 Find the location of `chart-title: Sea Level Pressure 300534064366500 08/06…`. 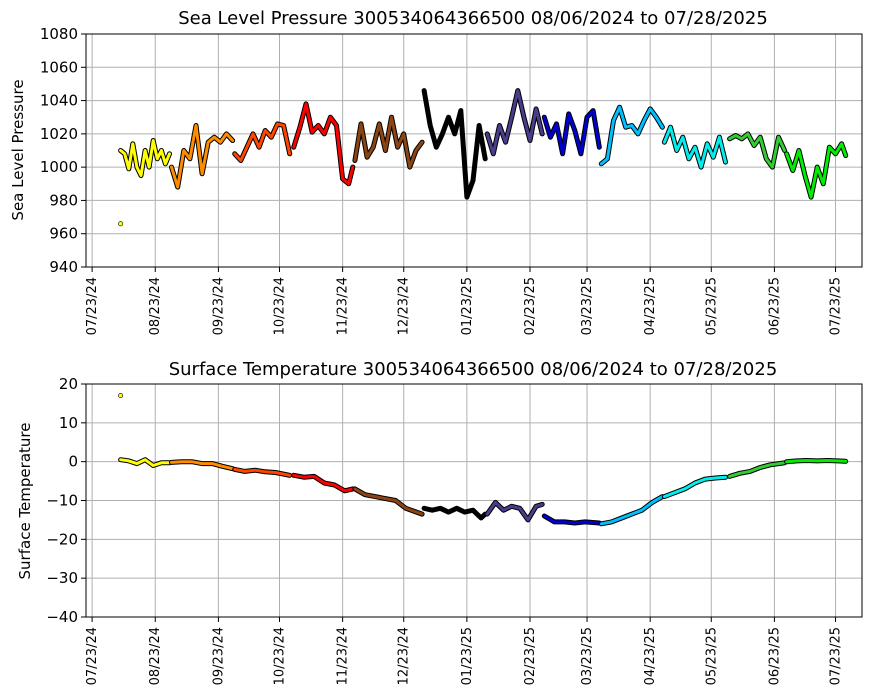

chart-title: Sea Level Pressure 300534064366500 08/06… is located at coordinates (473, 18).